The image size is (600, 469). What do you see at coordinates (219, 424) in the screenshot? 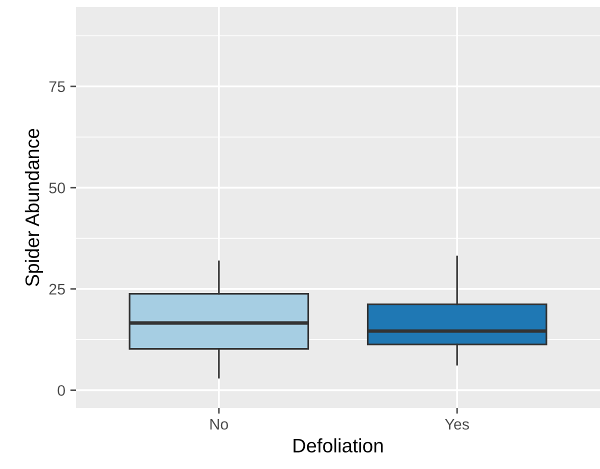
I see `x-tick-label: No` at bounding box center [219, 424].